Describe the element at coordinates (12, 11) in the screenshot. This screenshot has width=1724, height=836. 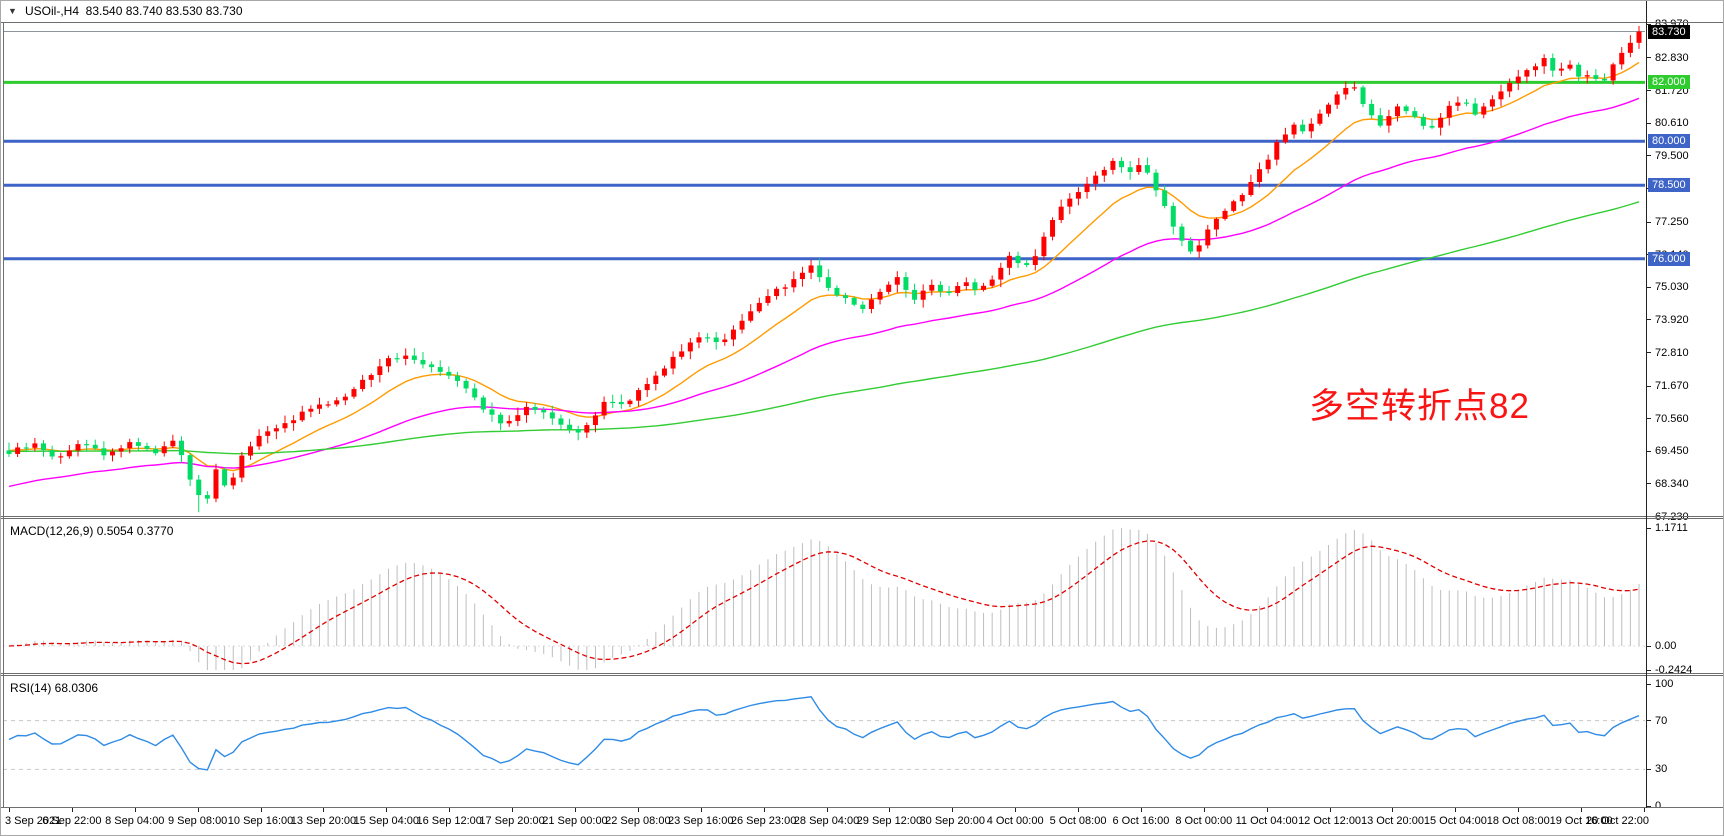
I see `collapse-arrow-icon: ▼` at that location.